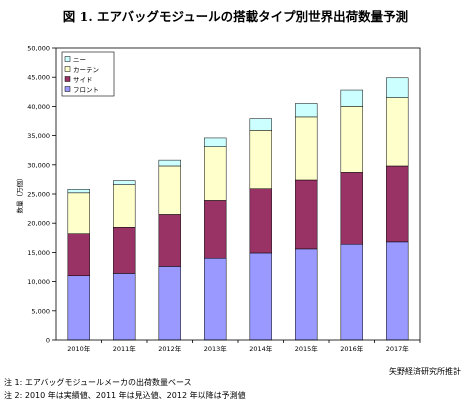  What do you see at coordinates (425, 371) in the screenshot?
I see `source-credit: 矢野経済研究所推計` at bounding box center [425, 371].